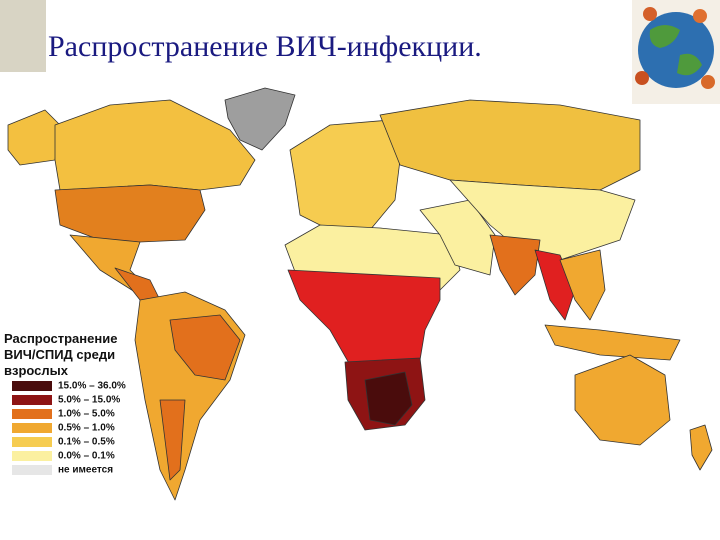  I want to click on legend-label: 5.0% – 15.0%, so click(89, 400).